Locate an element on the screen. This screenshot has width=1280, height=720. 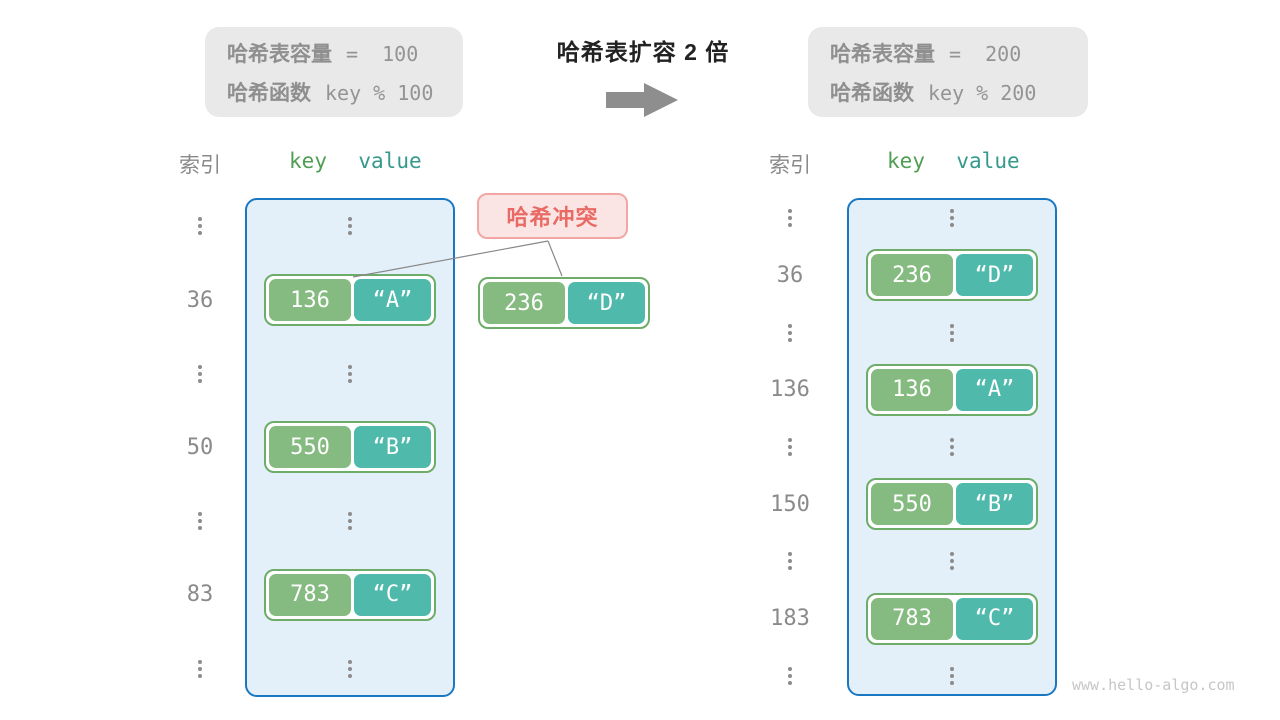
capacity-line: 哈希表容量 = 100 is located at coordinates (345, 53).